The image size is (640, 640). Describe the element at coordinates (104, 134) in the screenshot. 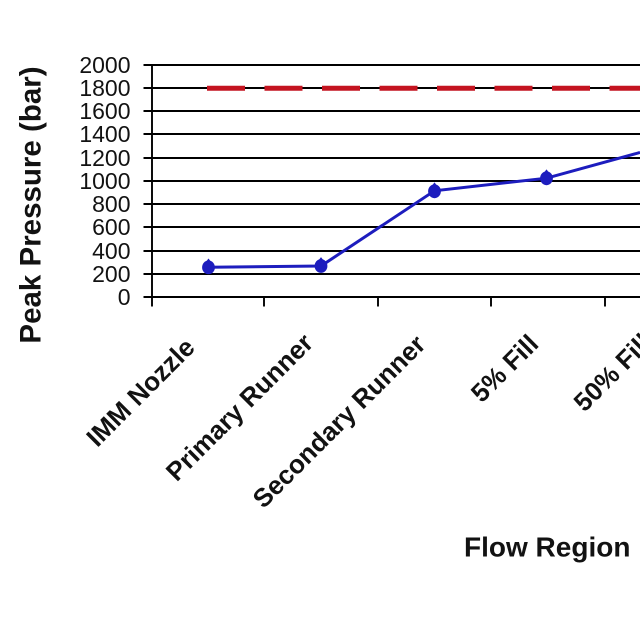

I see `svg-text: 1400` at that location.